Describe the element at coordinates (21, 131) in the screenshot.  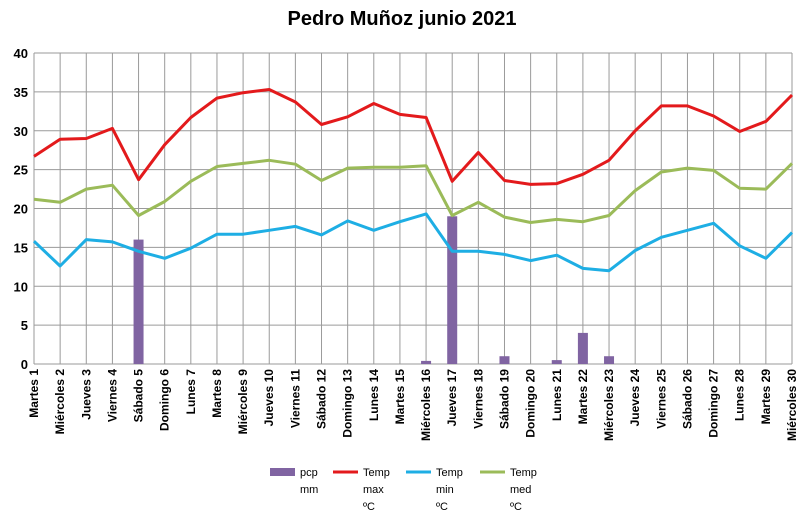
I see `y-tick-label: 30` at that location.